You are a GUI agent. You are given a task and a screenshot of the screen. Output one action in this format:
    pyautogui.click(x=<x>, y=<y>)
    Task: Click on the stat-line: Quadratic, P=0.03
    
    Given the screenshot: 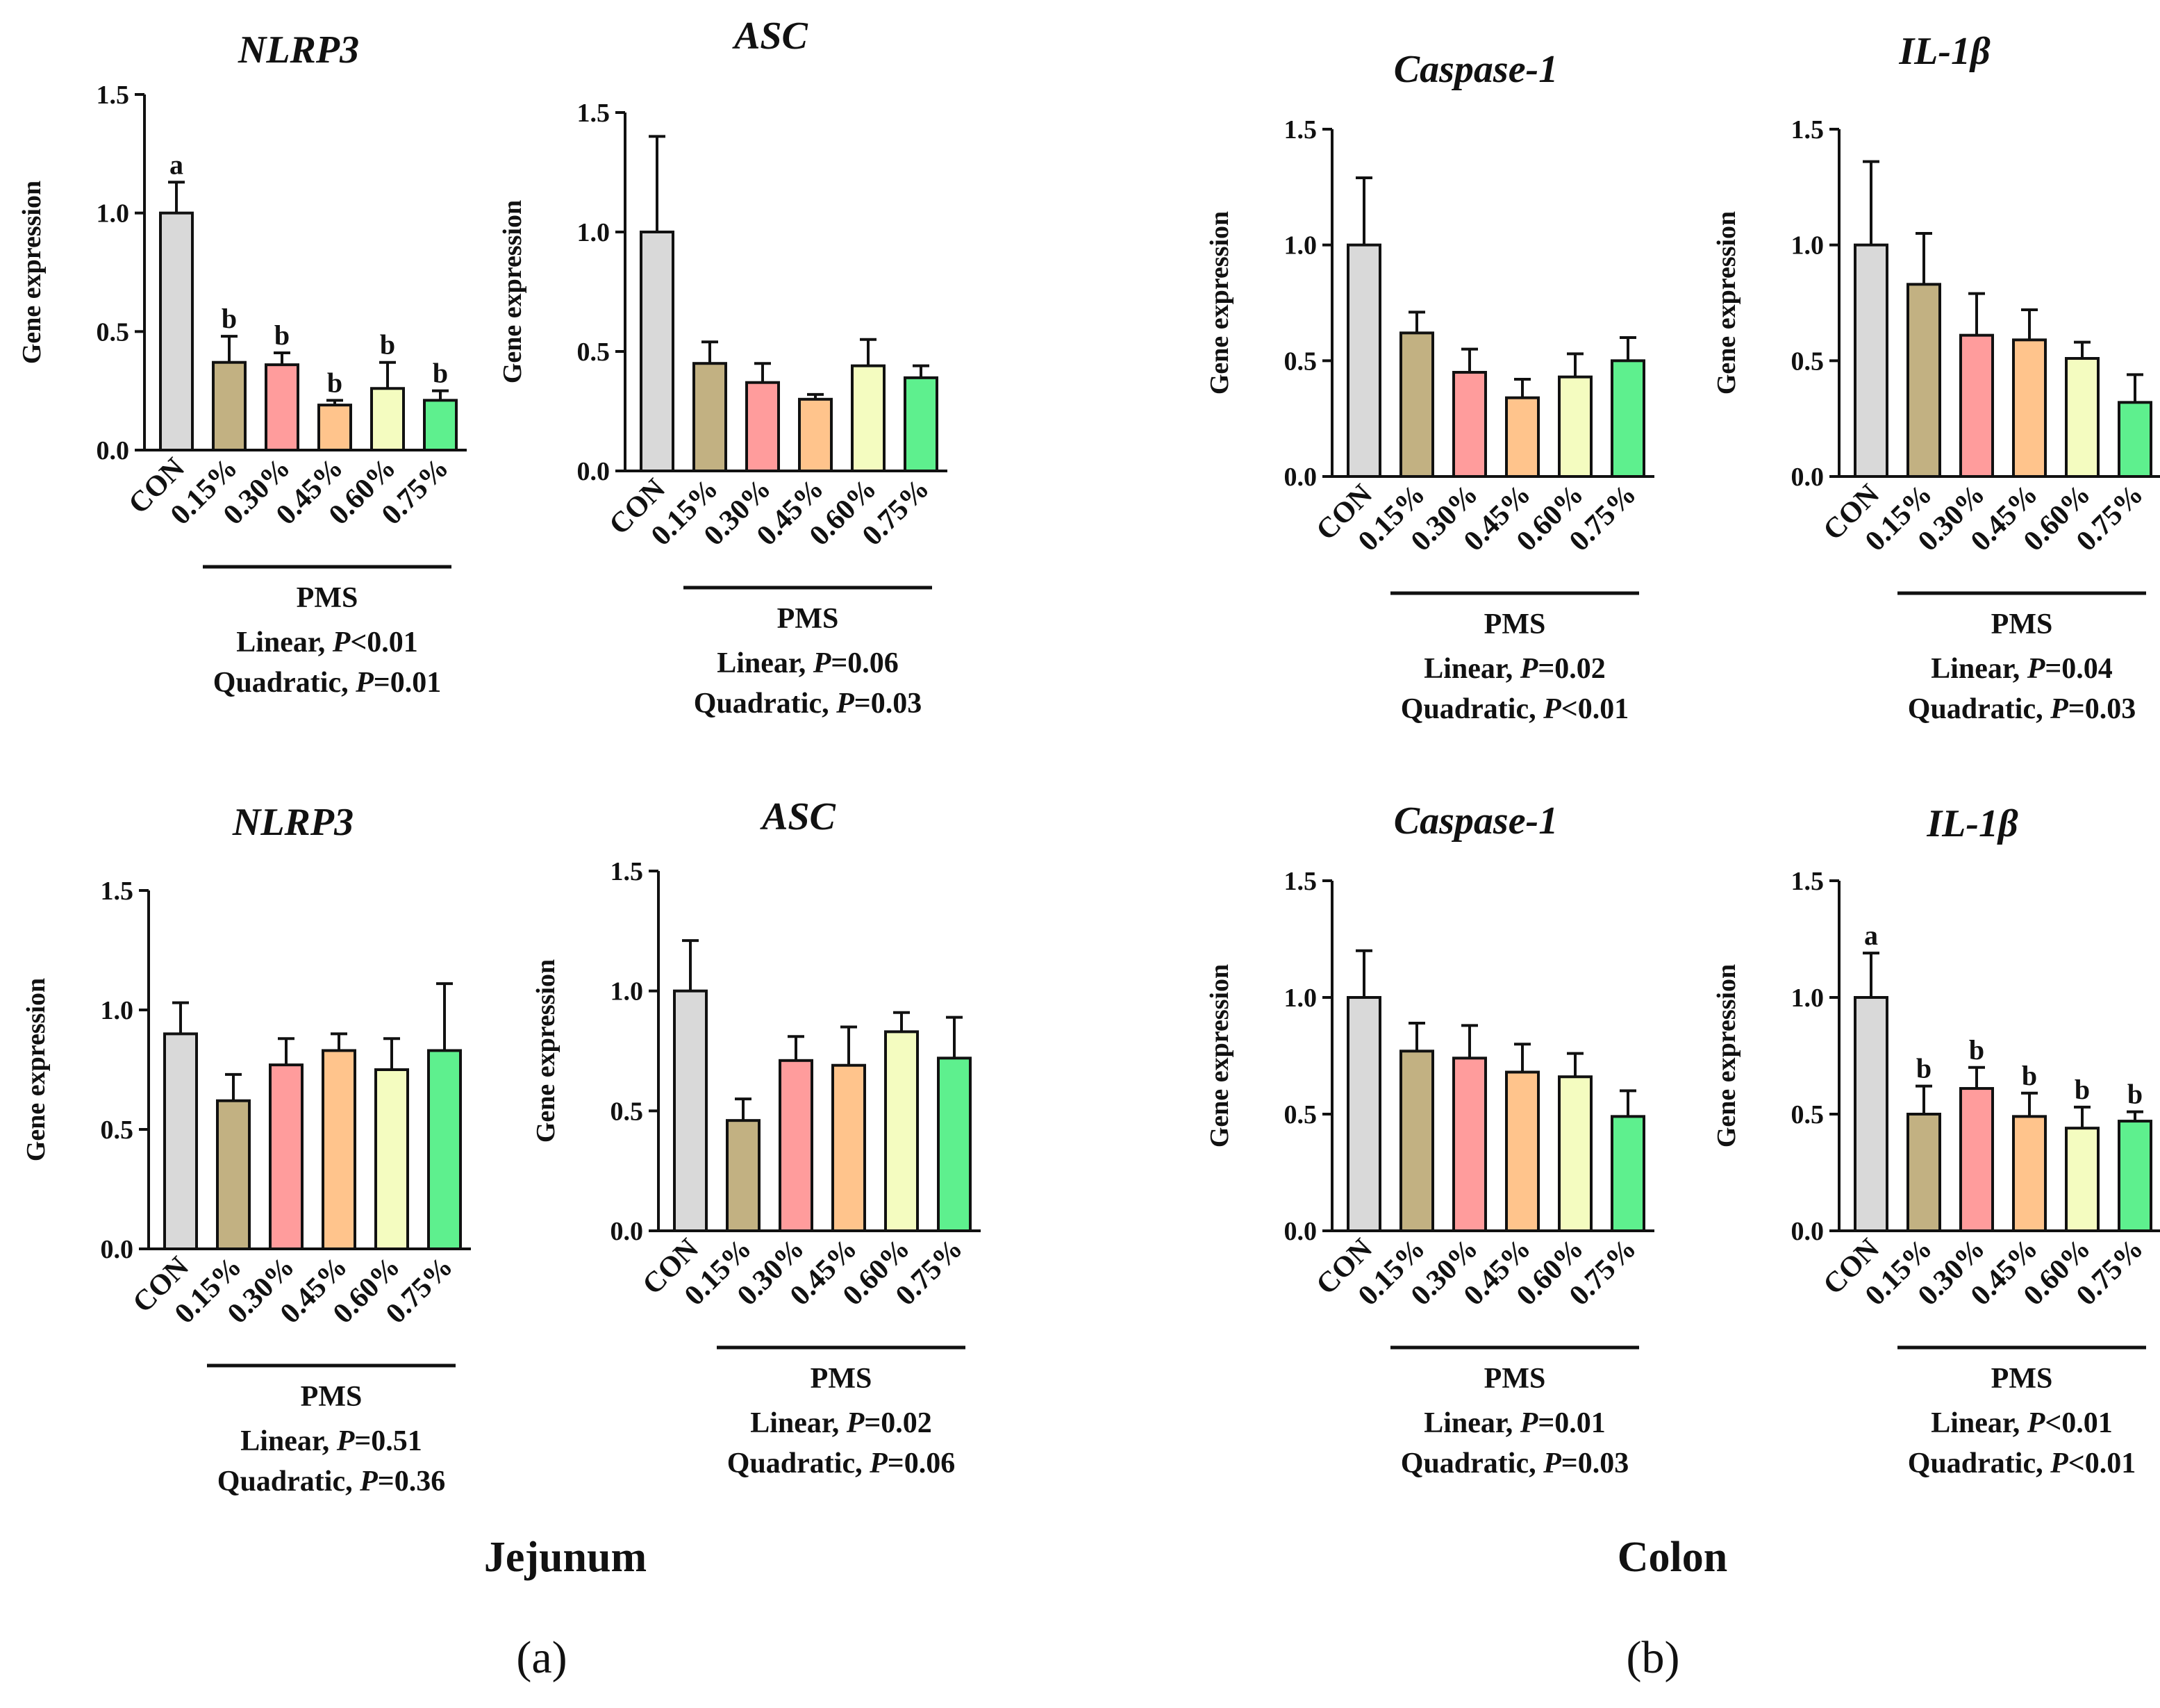 What is the action you would take?
    pyautogui.click(x=2022, y=709)
    